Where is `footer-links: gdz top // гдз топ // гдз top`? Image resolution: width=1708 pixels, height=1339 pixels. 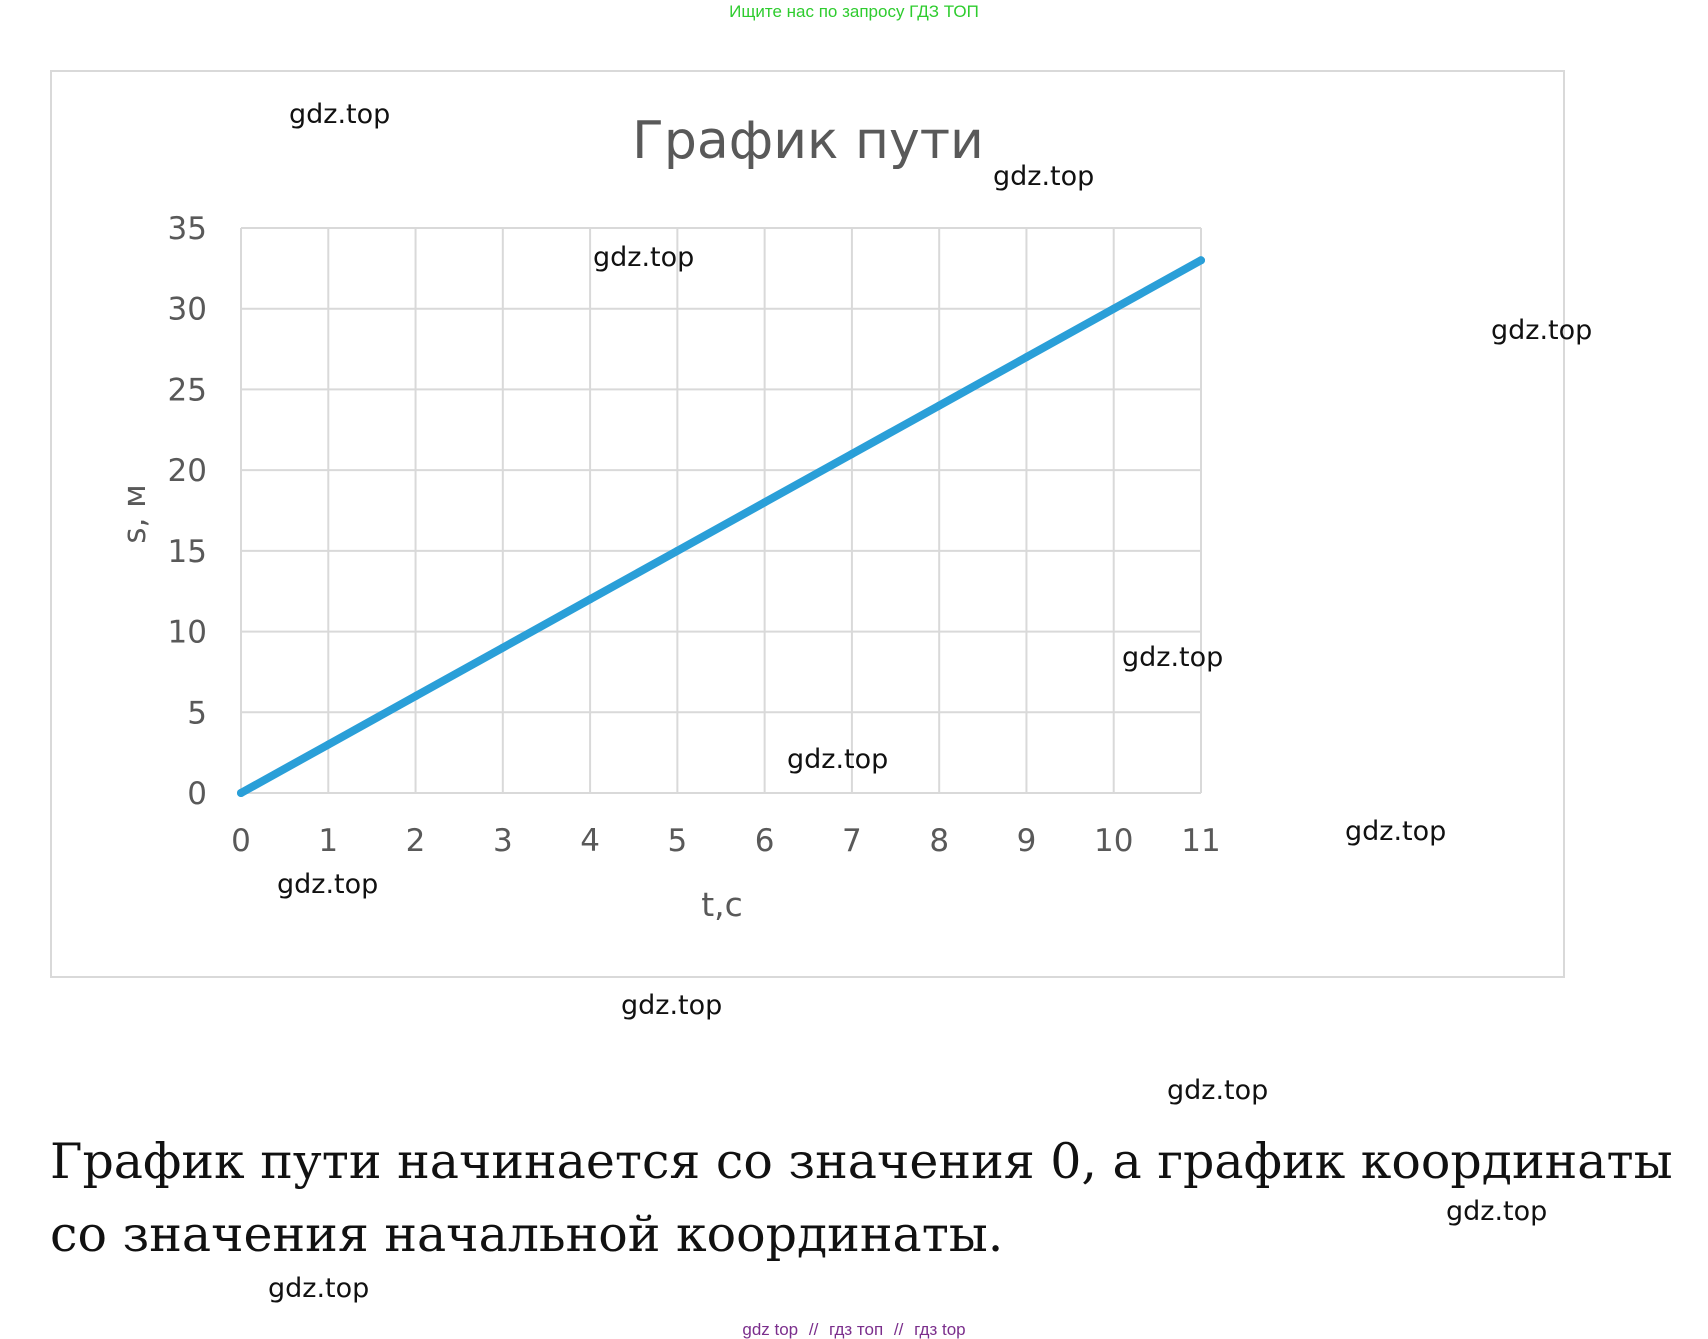
footer-links: gdz top // гдз топ // гдз top is located at coordinates (854, 1329).